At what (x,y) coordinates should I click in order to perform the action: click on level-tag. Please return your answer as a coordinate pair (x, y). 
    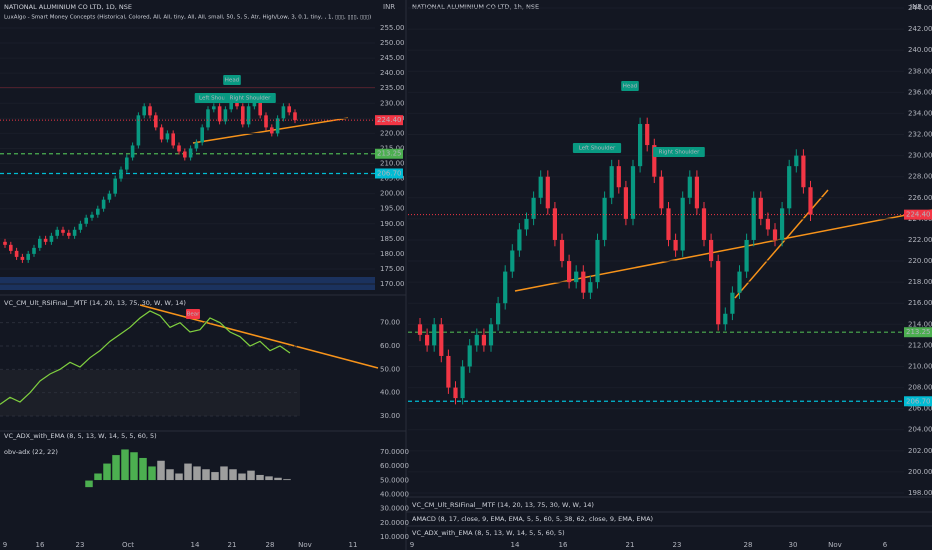
    Looking at the image, I should click on (918, 332).